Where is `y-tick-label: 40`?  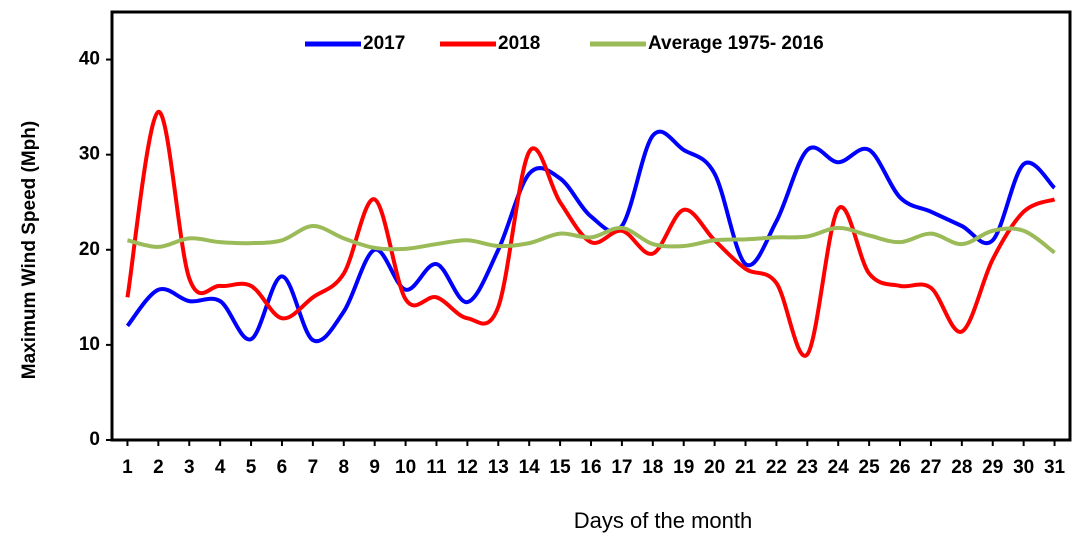
y-tick-label: 40 is located at coordinates (89, 59).